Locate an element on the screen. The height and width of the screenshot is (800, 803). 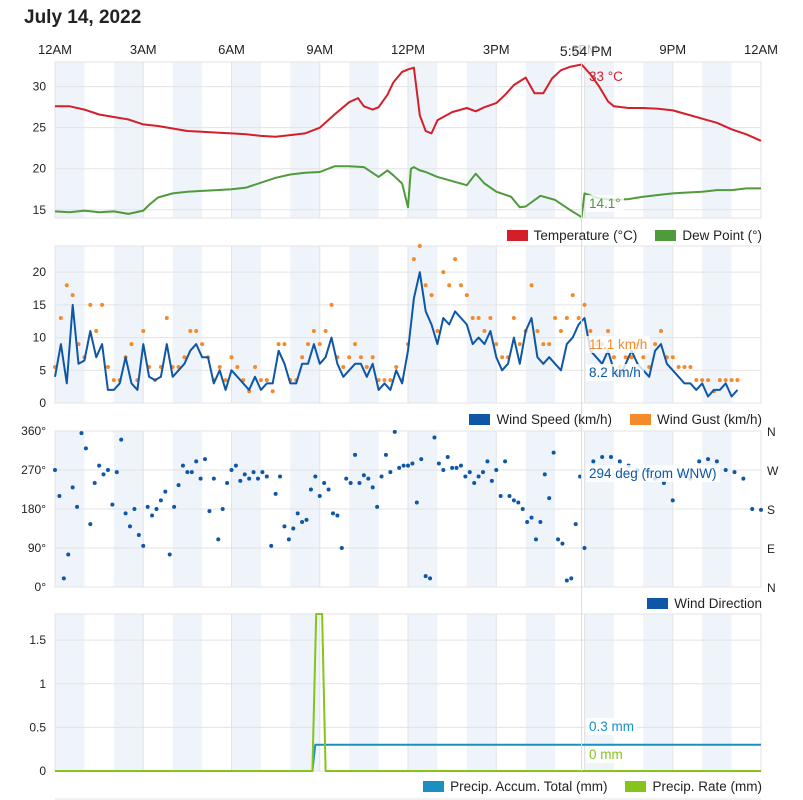
legend-label-temperature: Temperature (°C) is located at coordinates (585, 235).